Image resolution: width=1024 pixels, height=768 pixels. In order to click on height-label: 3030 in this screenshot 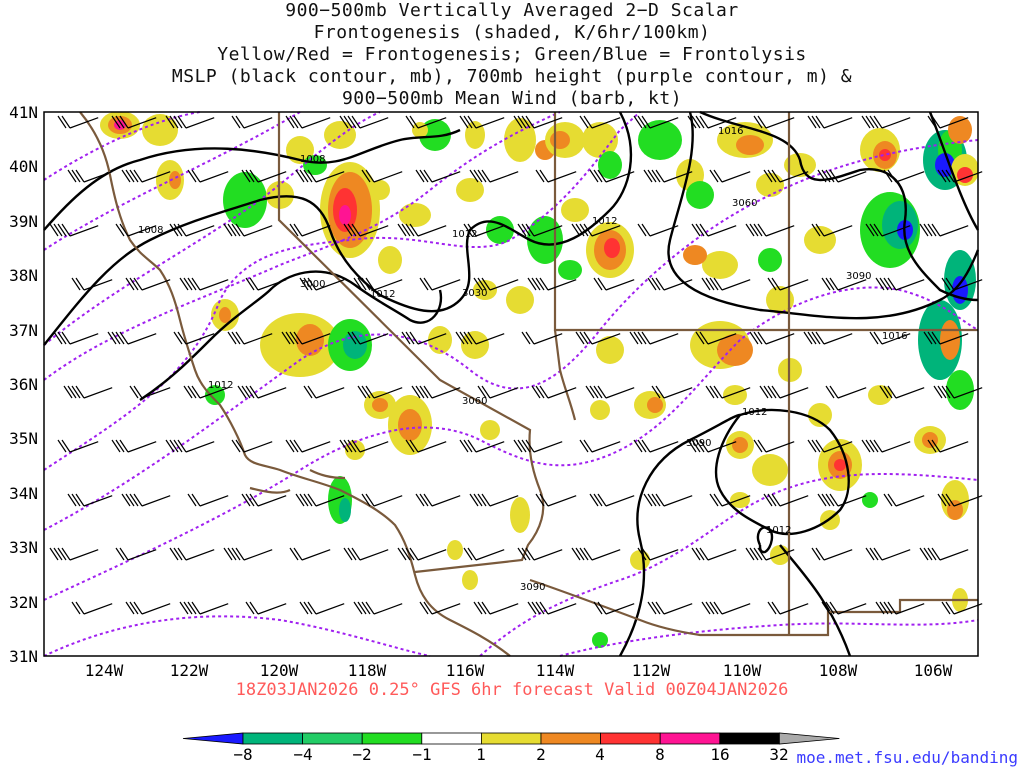, I will do `click(474, 293)`.